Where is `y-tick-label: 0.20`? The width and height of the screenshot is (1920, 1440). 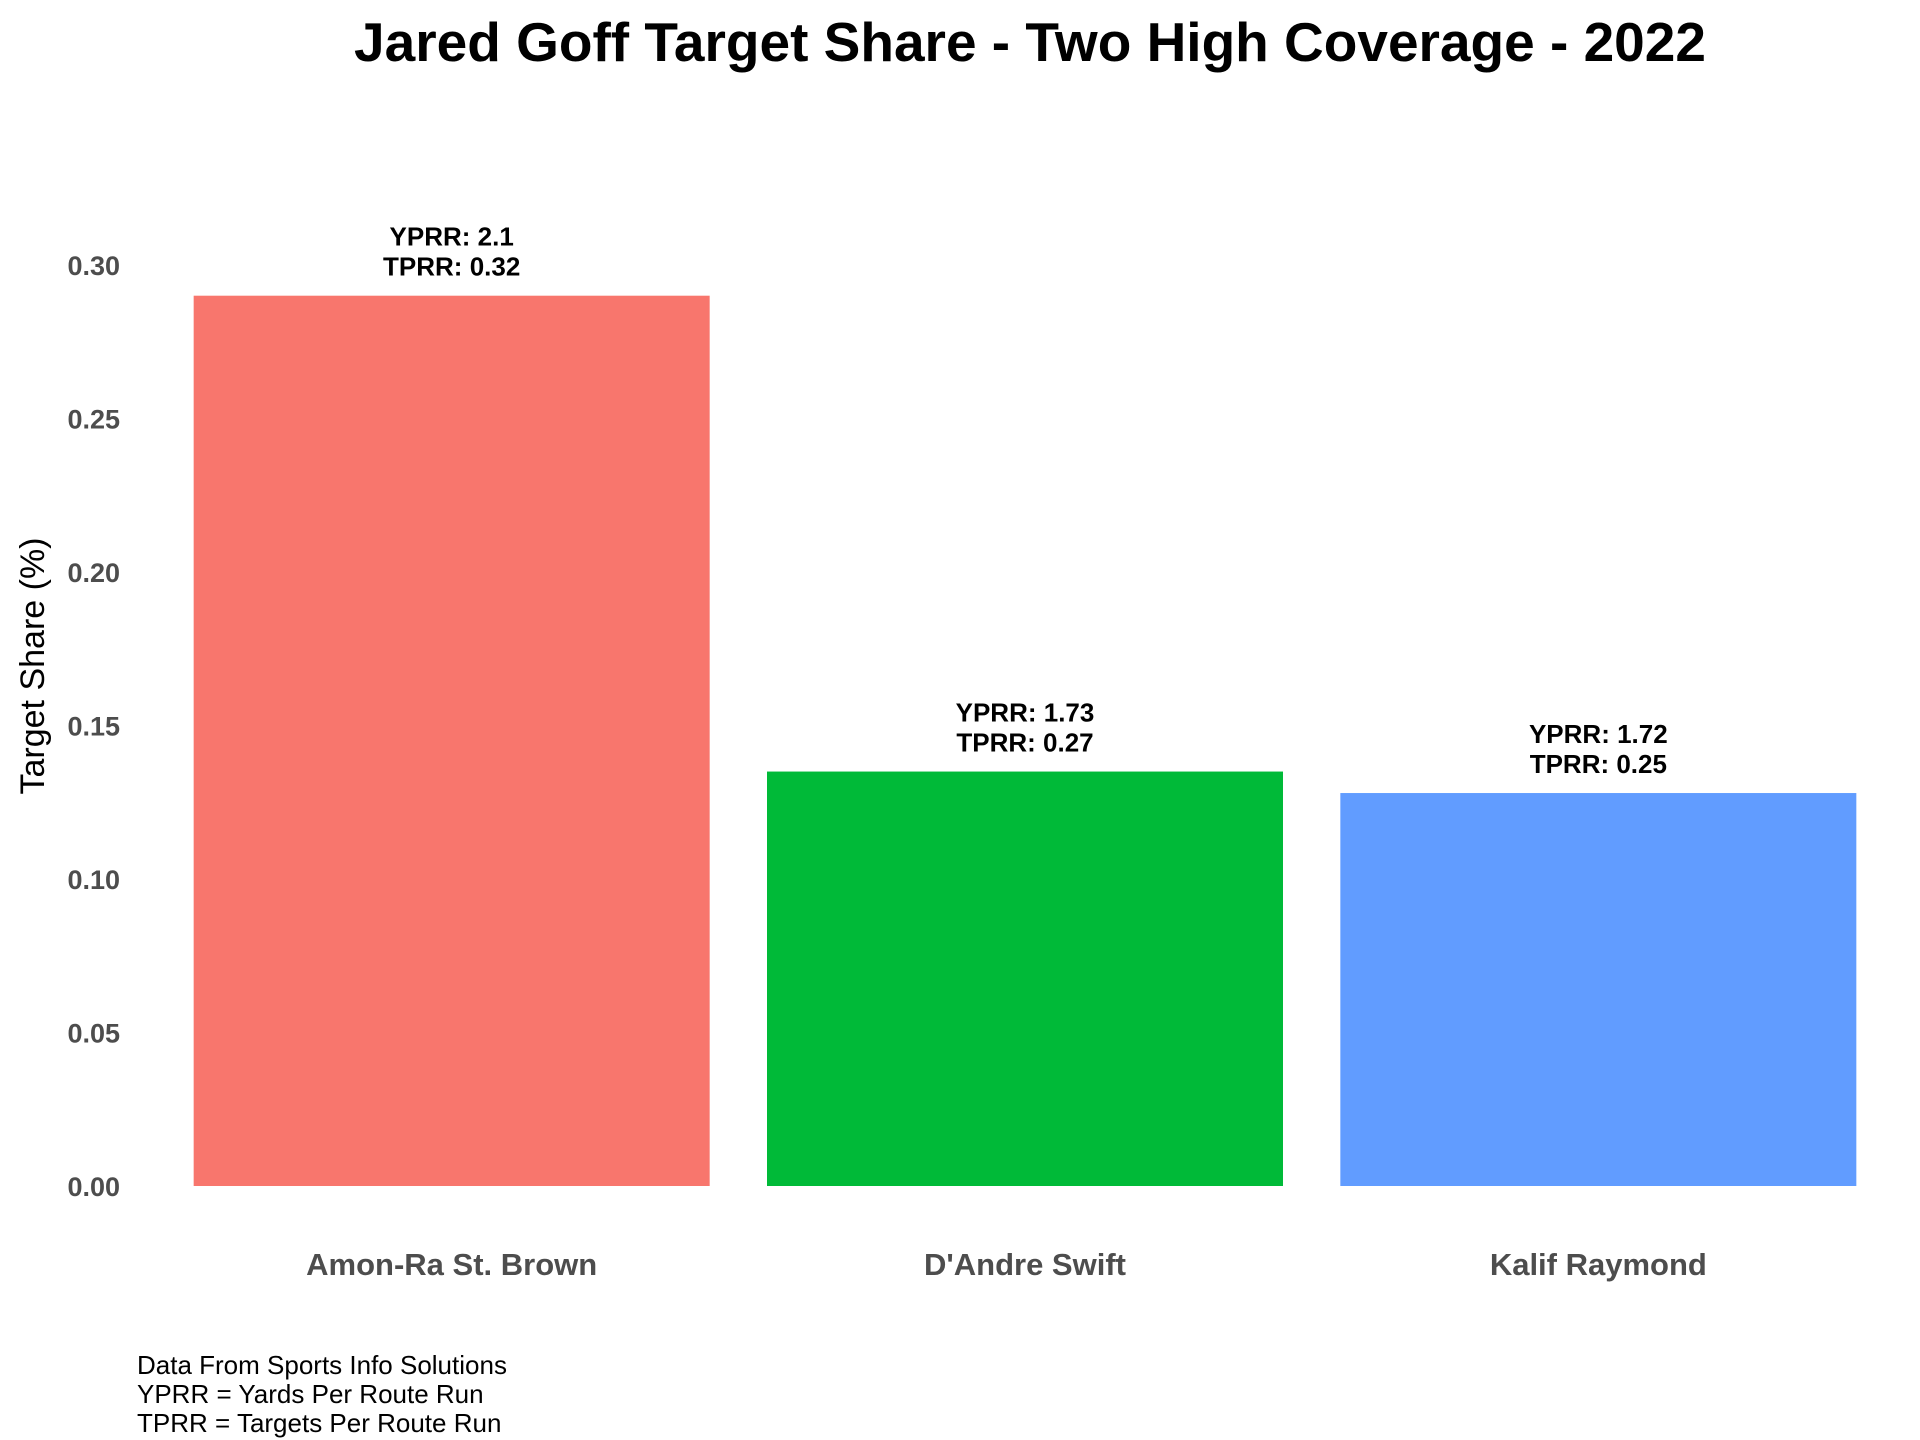
y-tick-label: 0.20 is located at coordinates (93, 573).